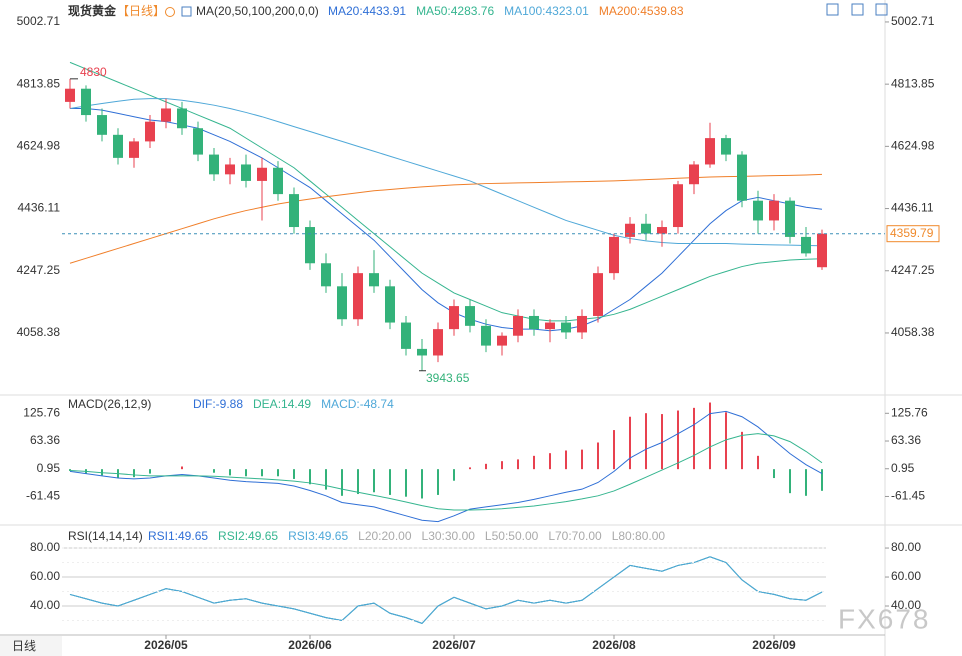  Describe the element at coordinates (455, 11) in the screenshot. I see `legend-entry: MA50:4283.76` at that location.